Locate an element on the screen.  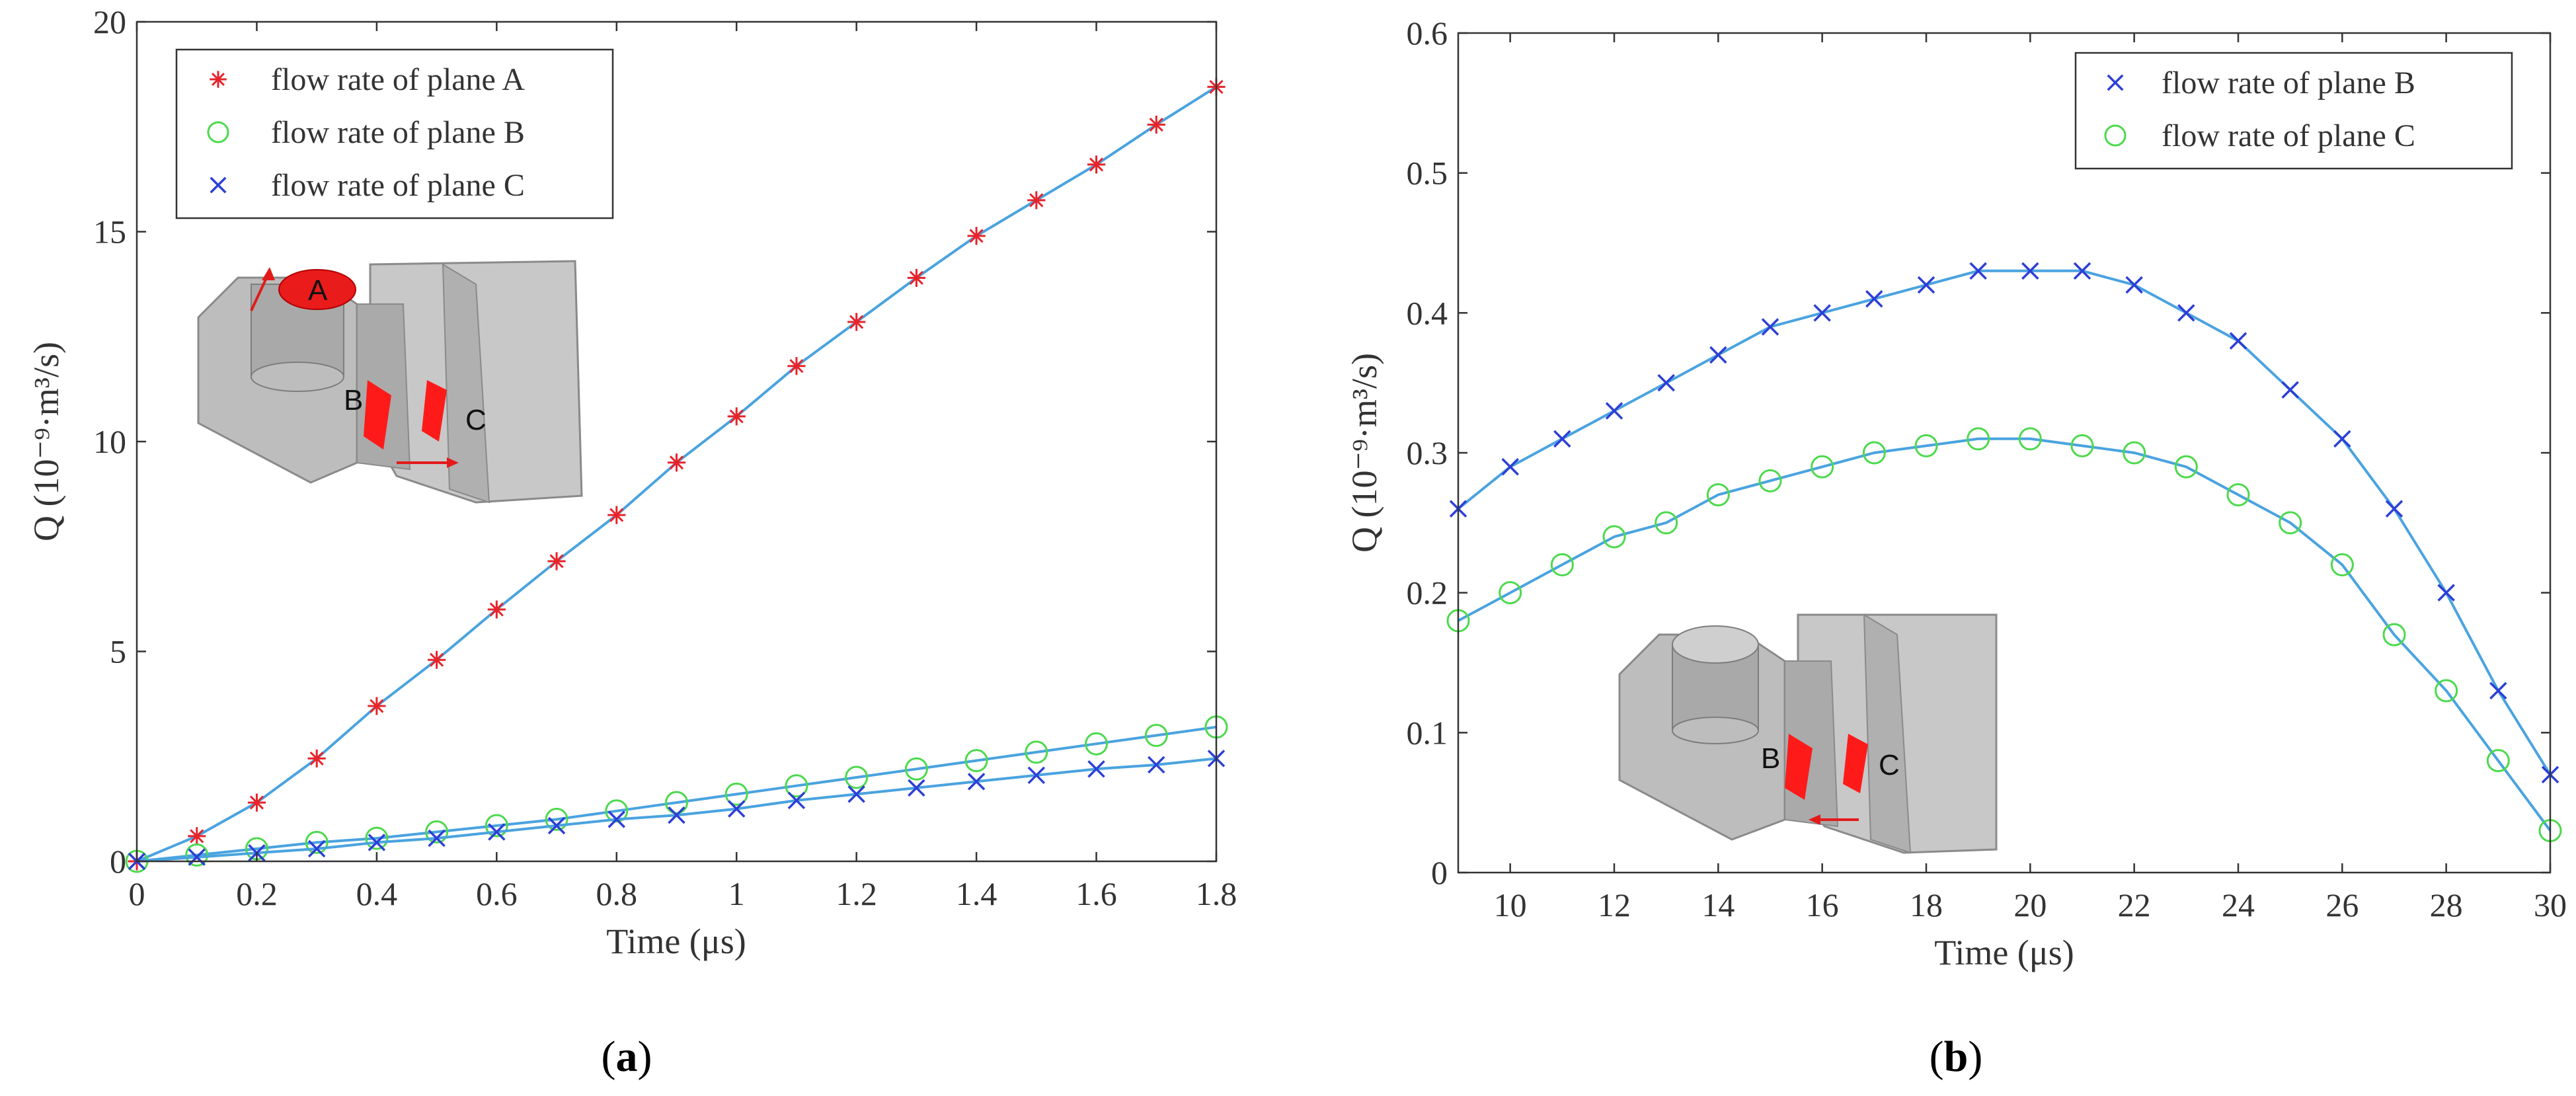
y-tick-label: 20 is located at coordinates (109, 21).